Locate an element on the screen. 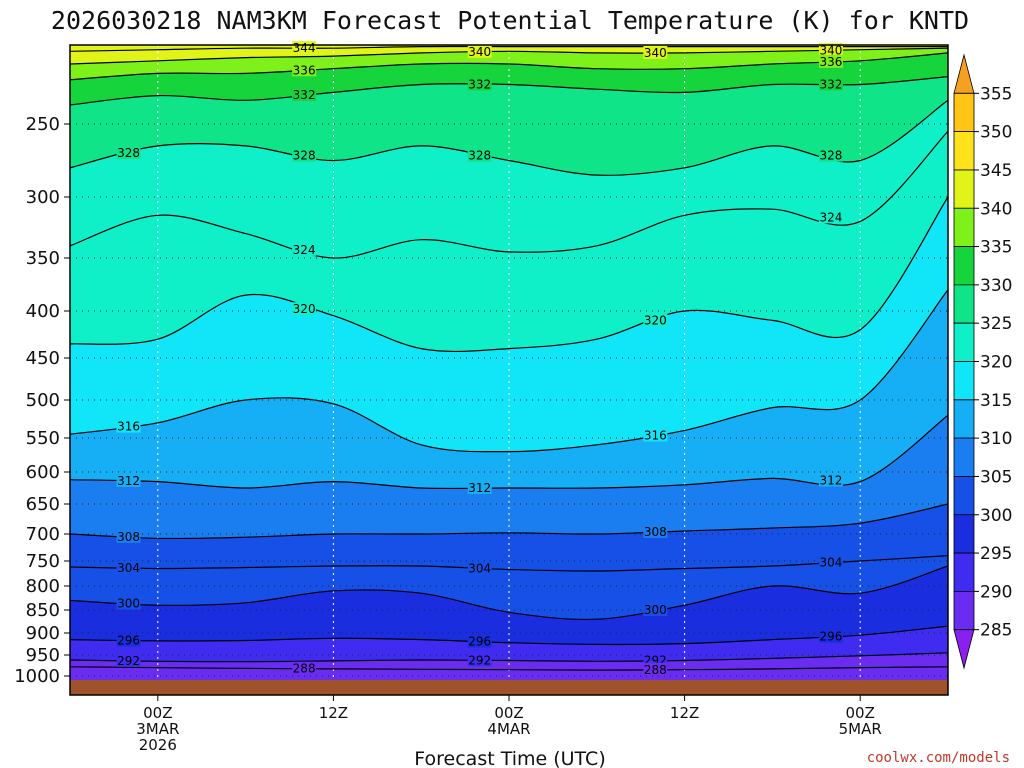  y-tick-label: 800 is located at coordinates (43, 586).